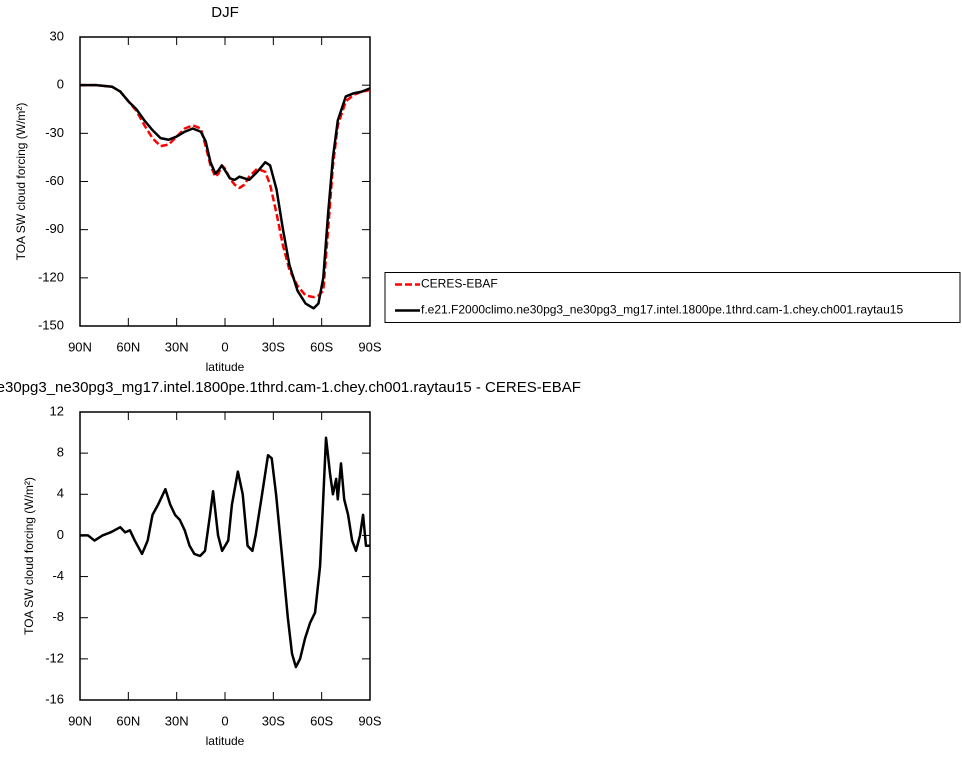 The width and height of the screenshot is (962, 759). What do you see at coordinates (57, 410) in the screenshot?
I see `y-tick-label: 12` at bounding box center [57, 410].